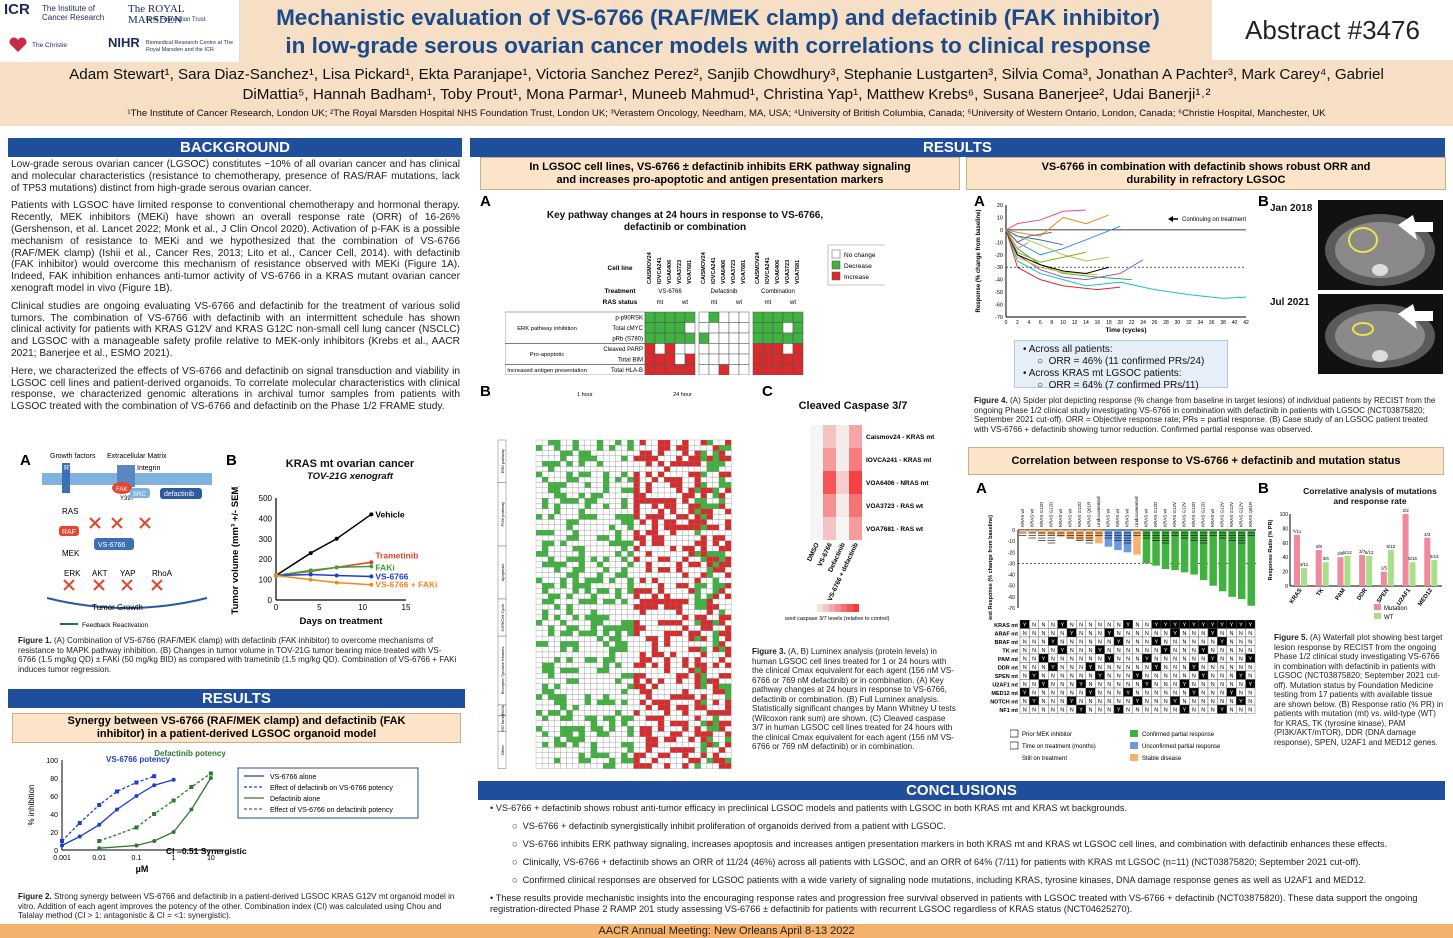 The height and width of the screenshot is (938, 1453). Describe the element at coordinates (54, 779) in the screenshot. I see `y-tick-label: 80` at that location.